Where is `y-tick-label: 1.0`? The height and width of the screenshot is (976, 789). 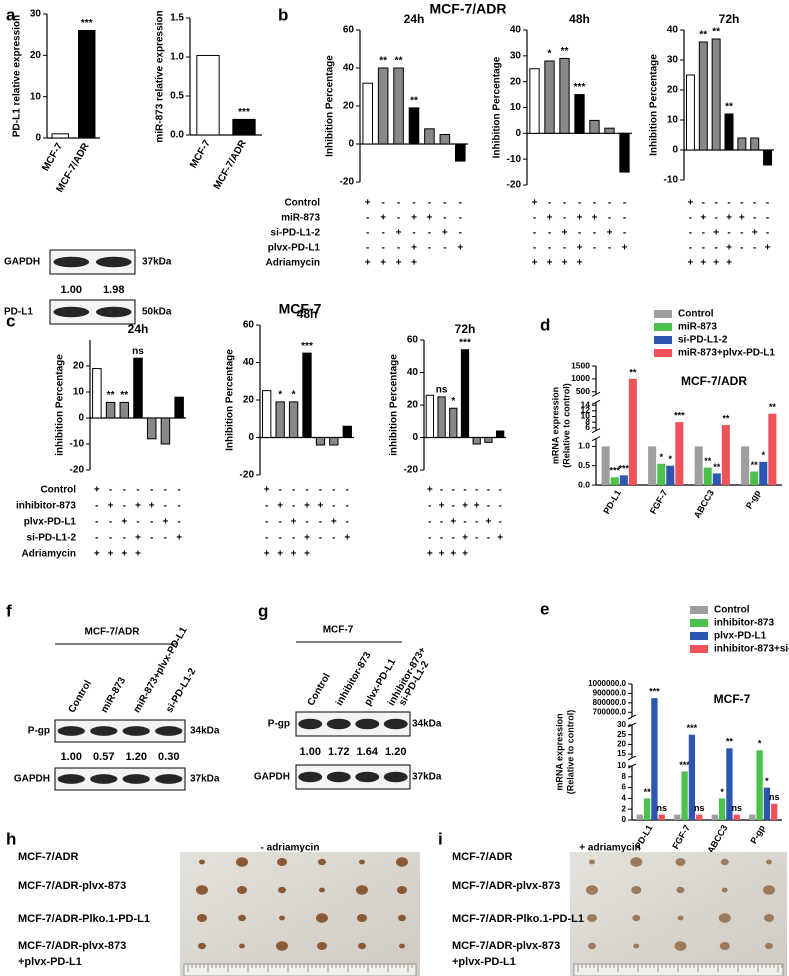
y-tick-label: 1.0 is located at coordinates (177, 57).